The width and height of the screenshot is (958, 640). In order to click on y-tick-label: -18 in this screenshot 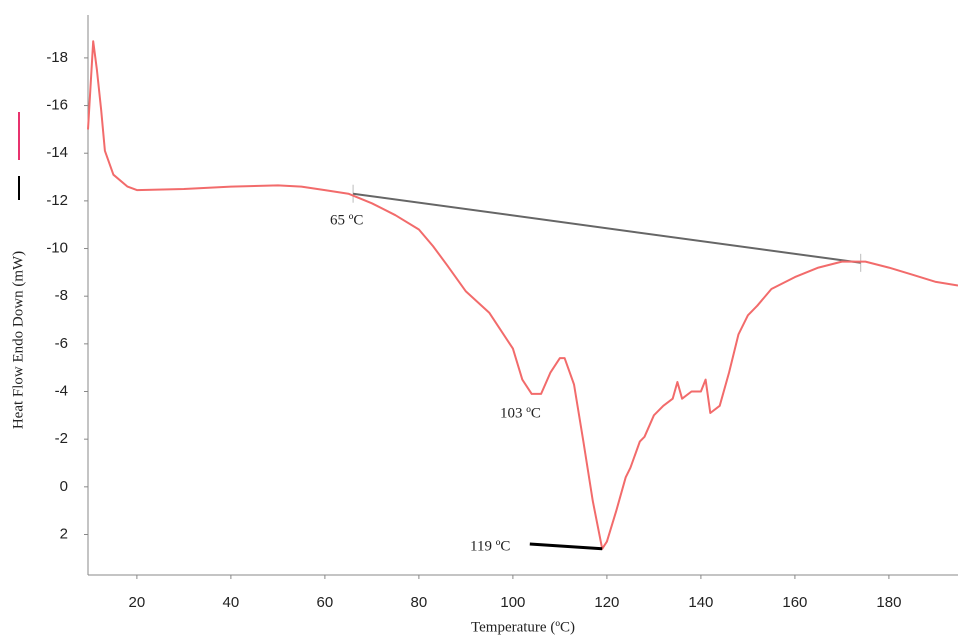, I will do `click(57, 57)`.